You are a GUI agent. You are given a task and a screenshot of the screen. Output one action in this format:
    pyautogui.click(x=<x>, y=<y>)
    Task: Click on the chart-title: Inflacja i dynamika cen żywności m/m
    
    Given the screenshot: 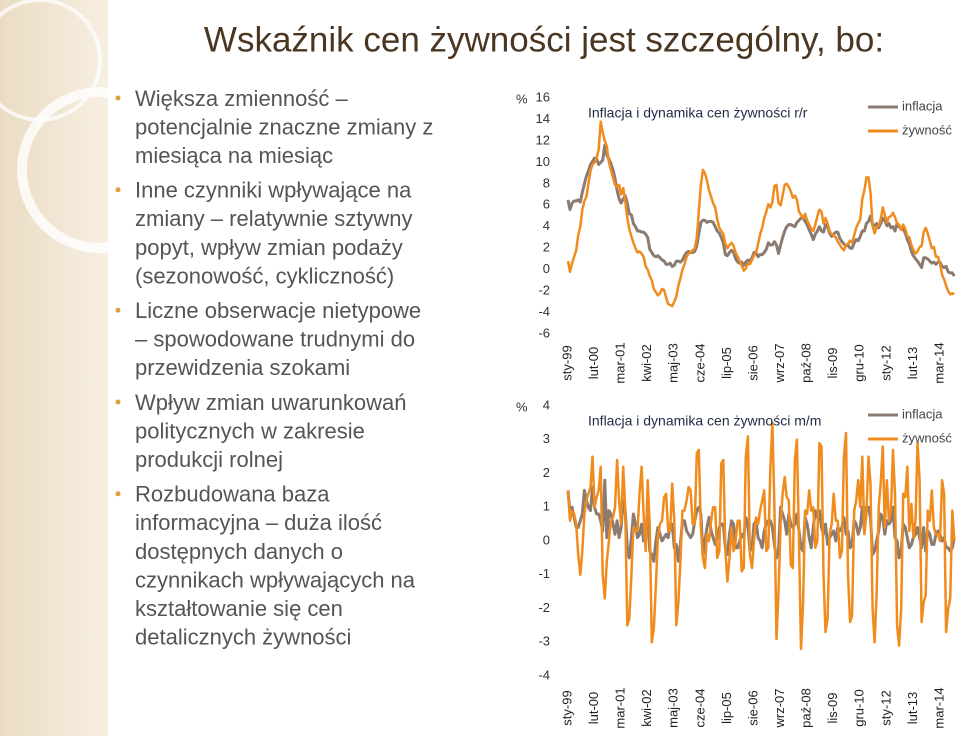 What is the action you would take?
    pyautogui.click(x=704, y=421)
    